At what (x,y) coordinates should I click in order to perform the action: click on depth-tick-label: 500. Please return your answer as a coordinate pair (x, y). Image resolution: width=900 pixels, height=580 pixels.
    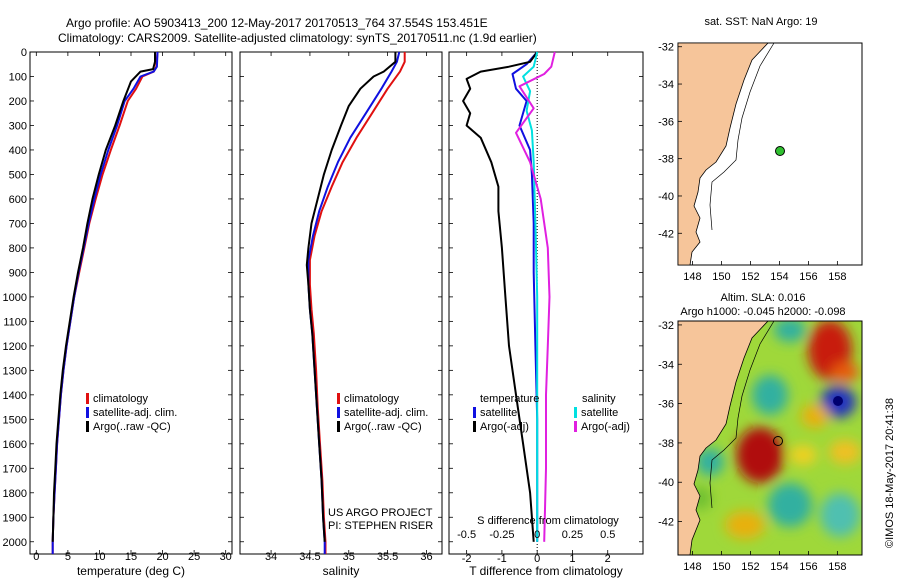
    Looking at the image, I should click on (18, 175).